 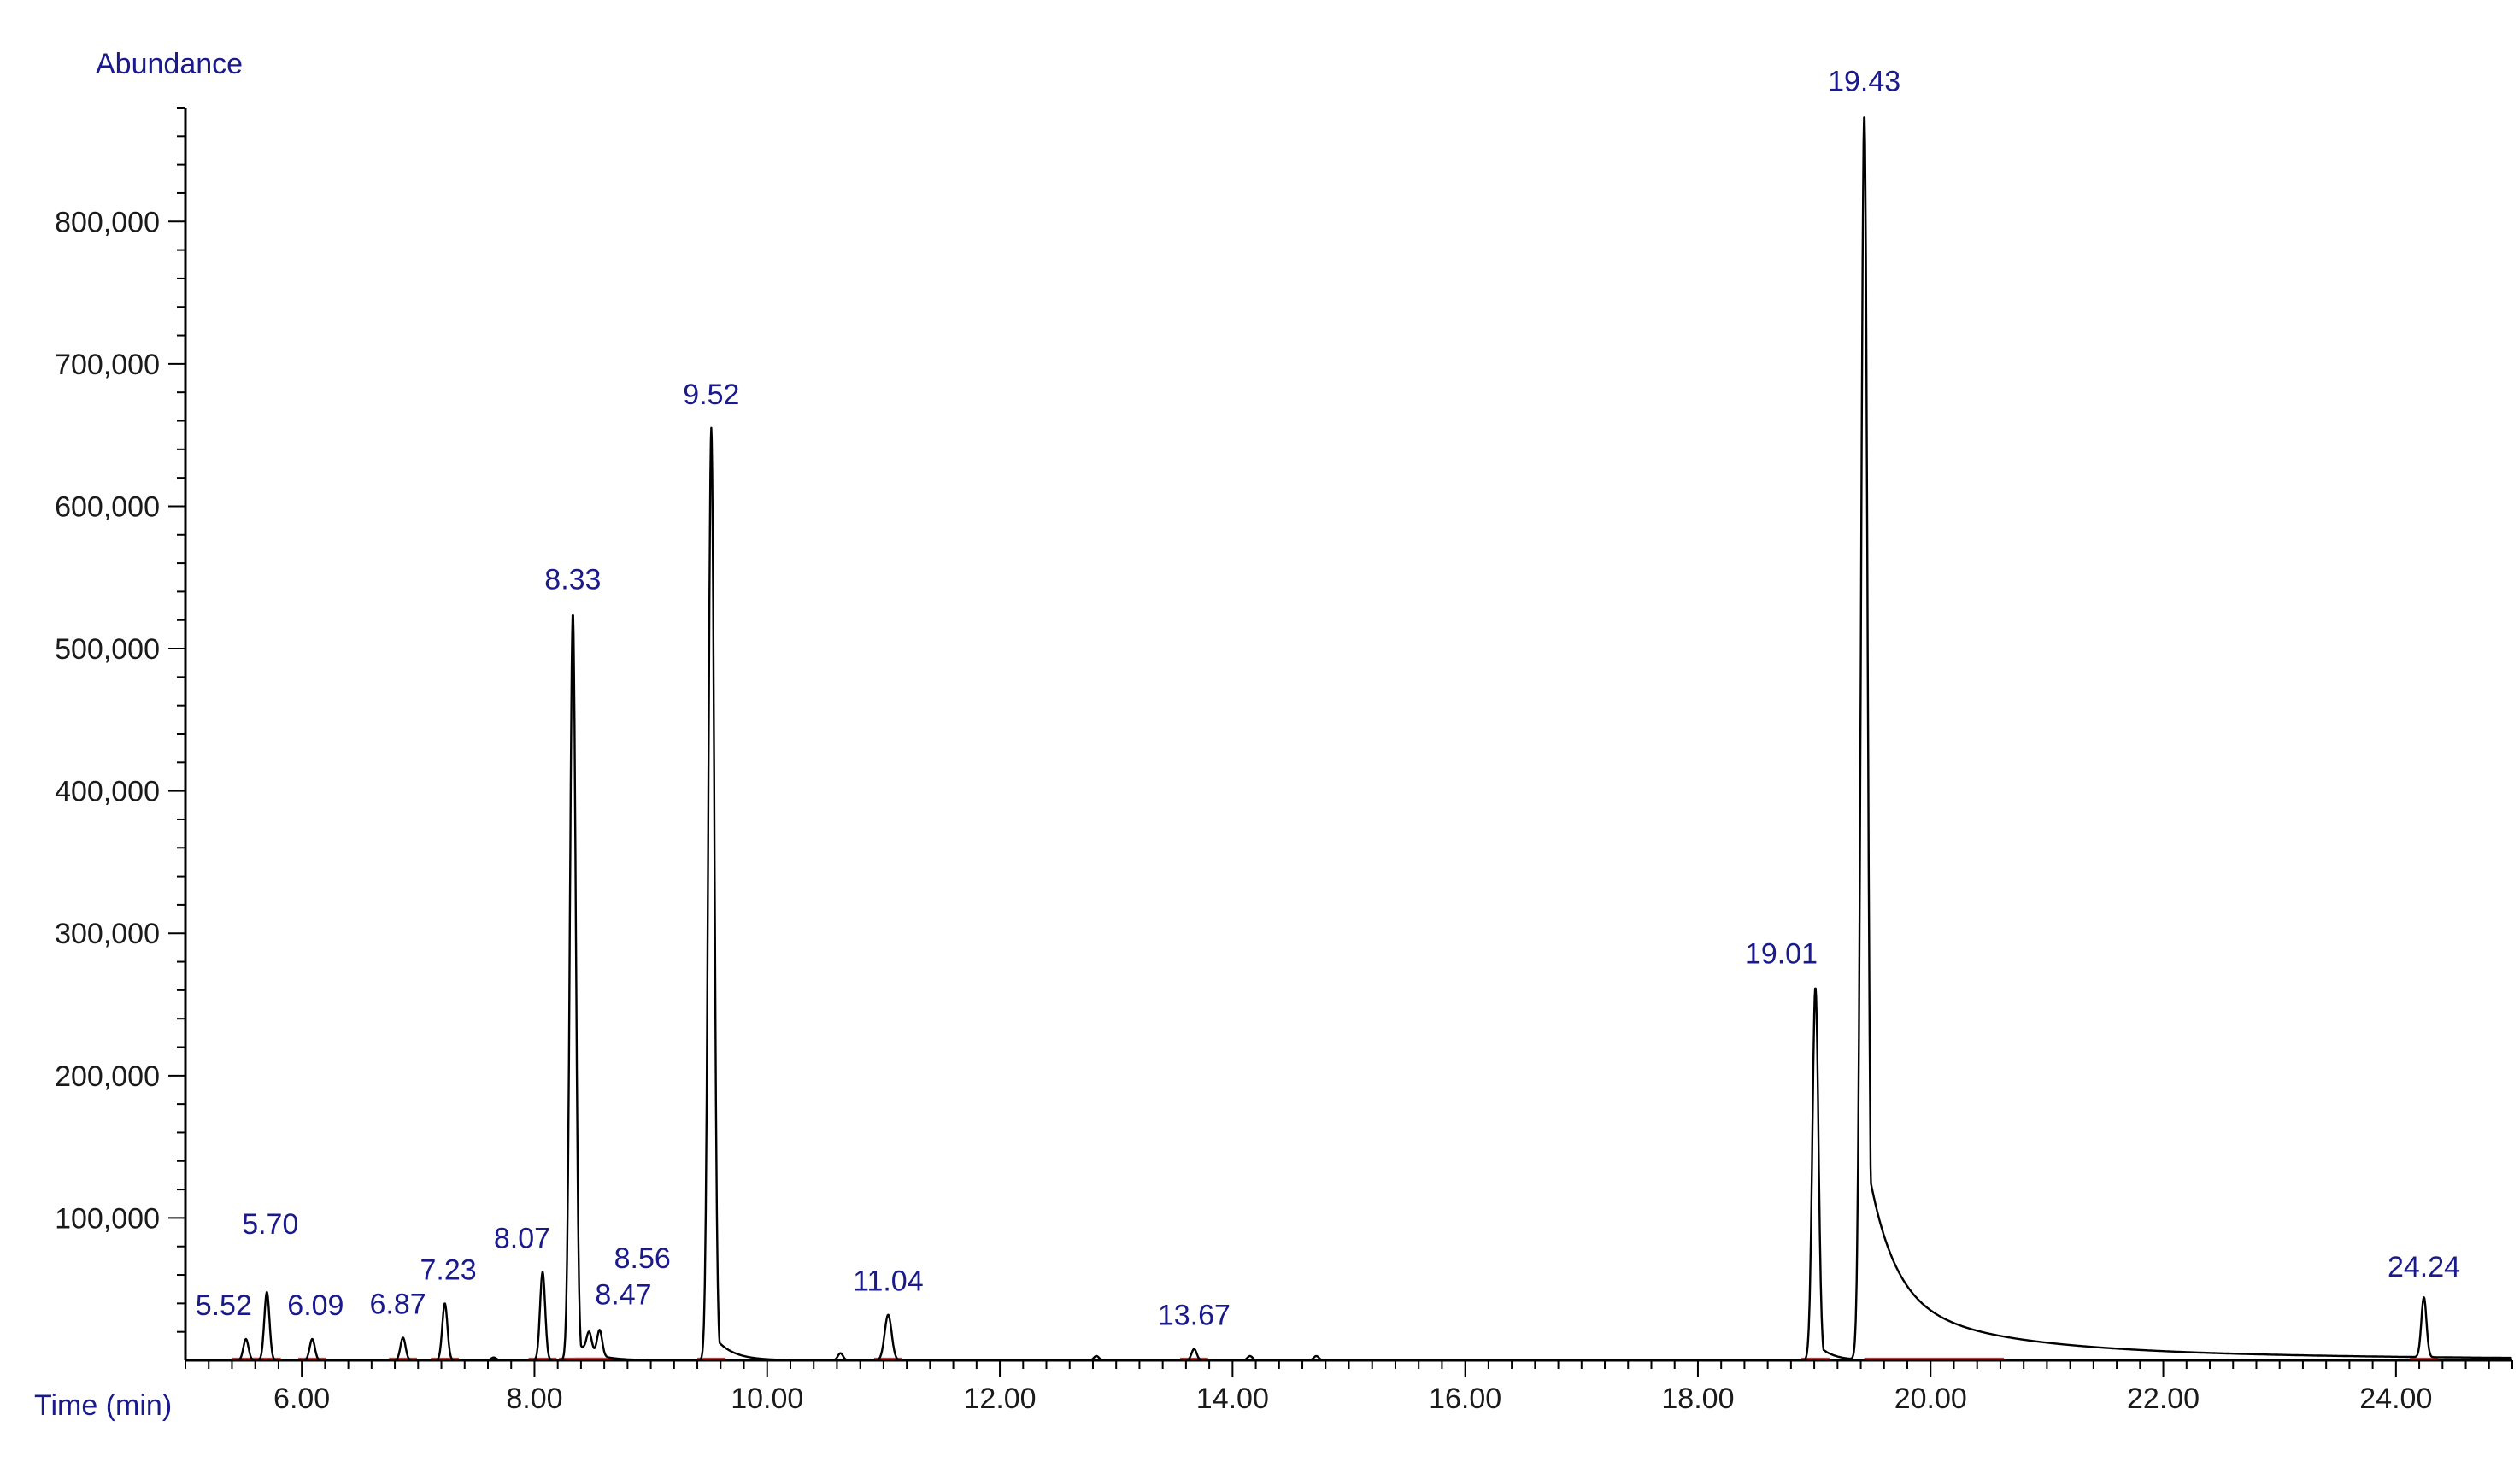 What do you see at coordinates (107, 506) in the screenshot?
I see `y-tick-label: 600,000` at bounding box center [107, 506].